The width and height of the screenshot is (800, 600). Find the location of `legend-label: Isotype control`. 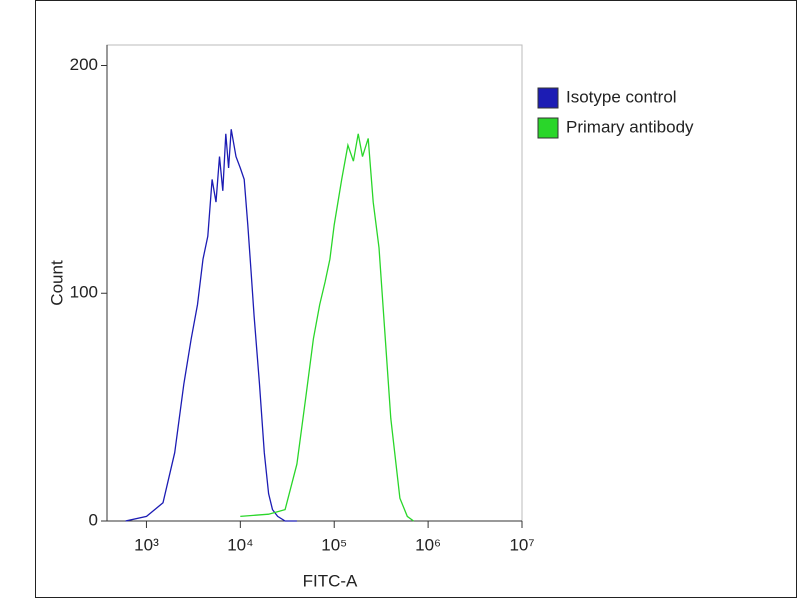

legend-label: Isotype control is located at coordinates (621, 96).